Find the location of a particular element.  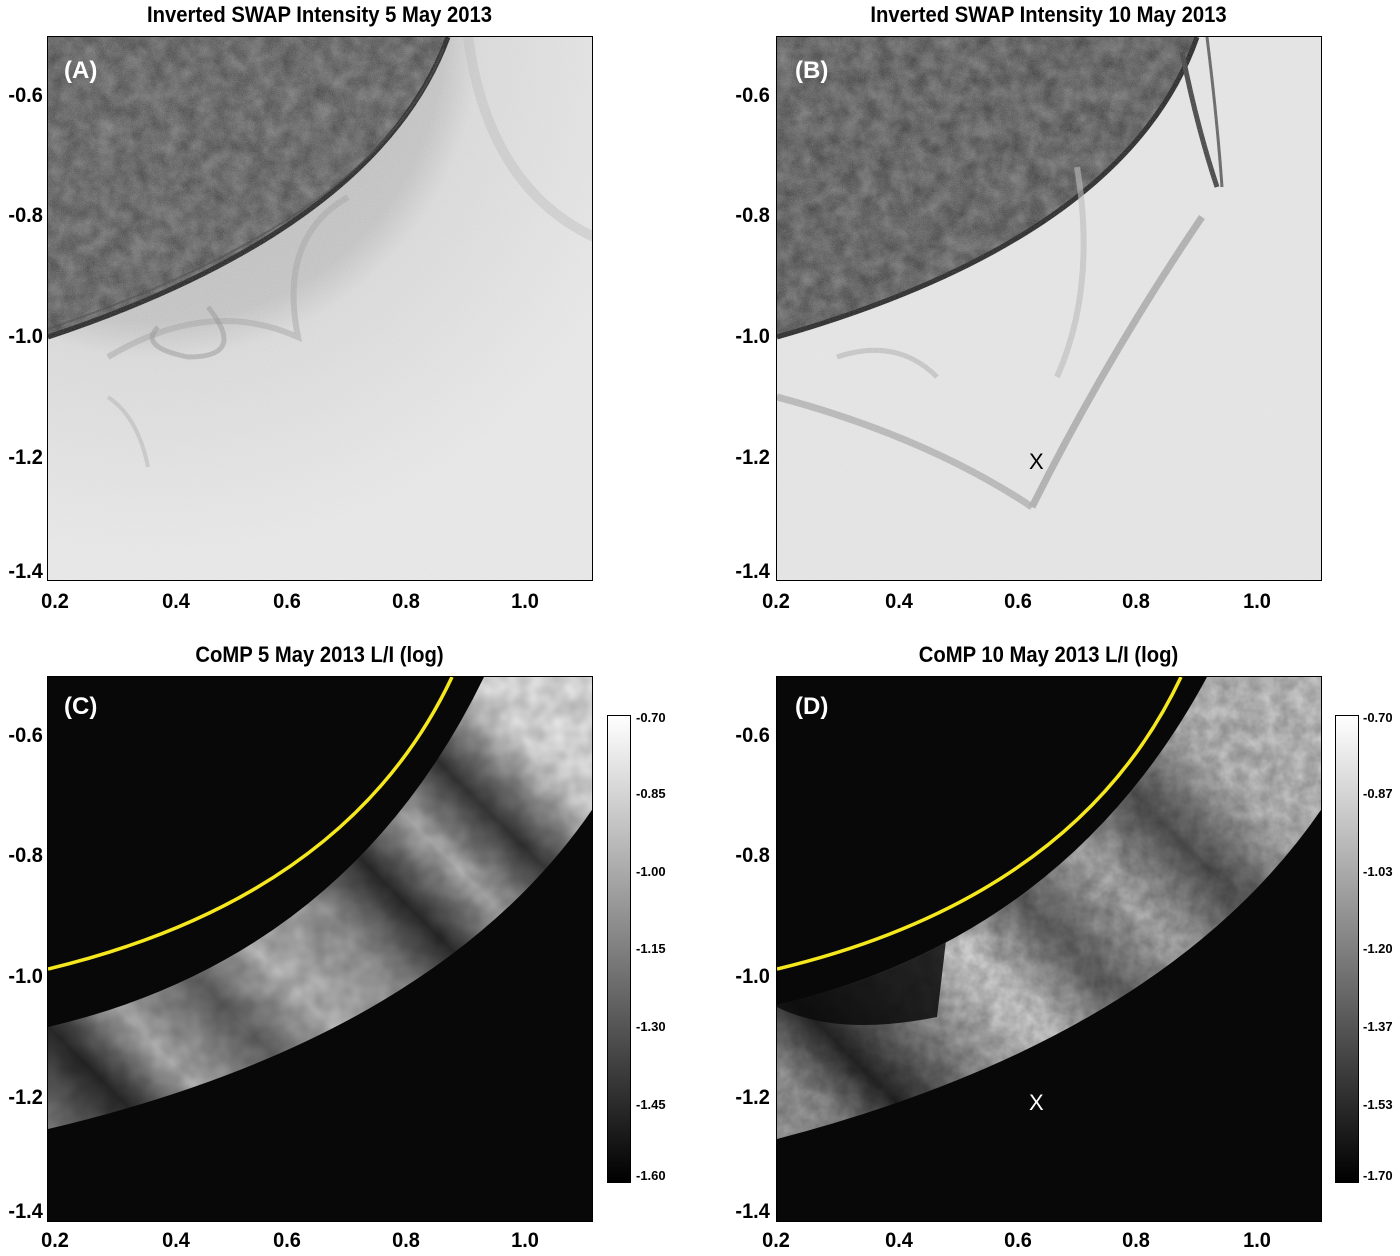

panel-a-ytick: -0.8 is located at coordinates (25, 215).